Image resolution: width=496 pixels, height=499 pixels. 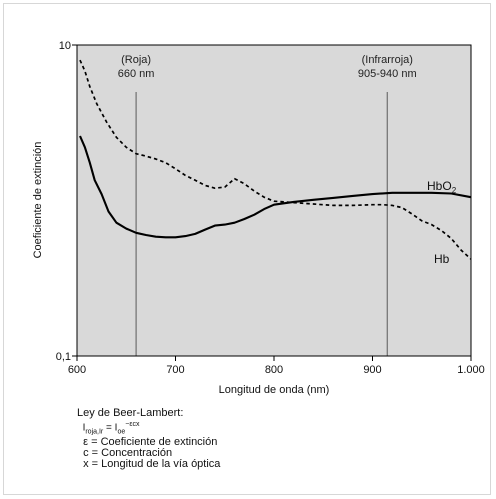 I want to click on notes-epsilon: ε = Coeficiente de extinción, so click(x=150, y=442).